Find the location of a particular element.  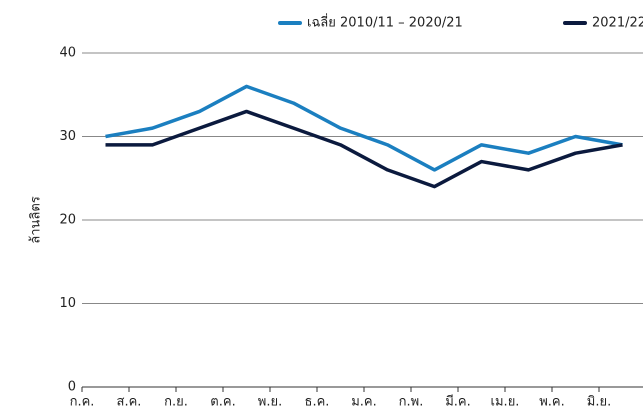

y-tick-label: 10 is located at coordinates (67, 303).